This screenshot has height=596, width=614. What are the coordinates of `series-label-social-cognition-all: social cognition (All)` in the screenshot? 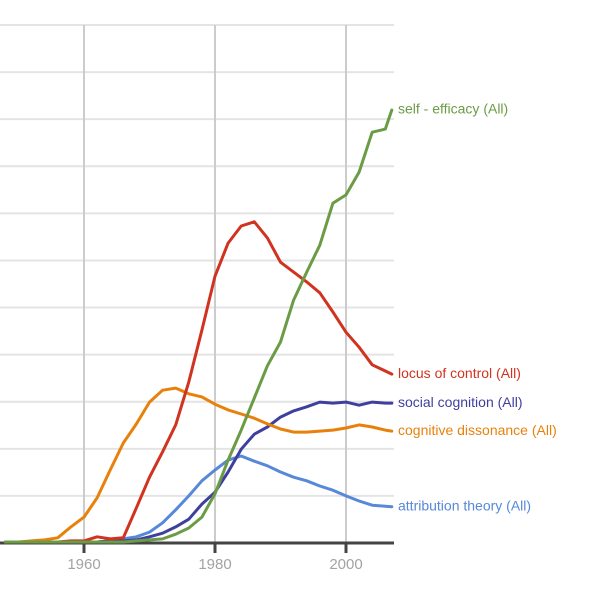 It's located at (460, 402).